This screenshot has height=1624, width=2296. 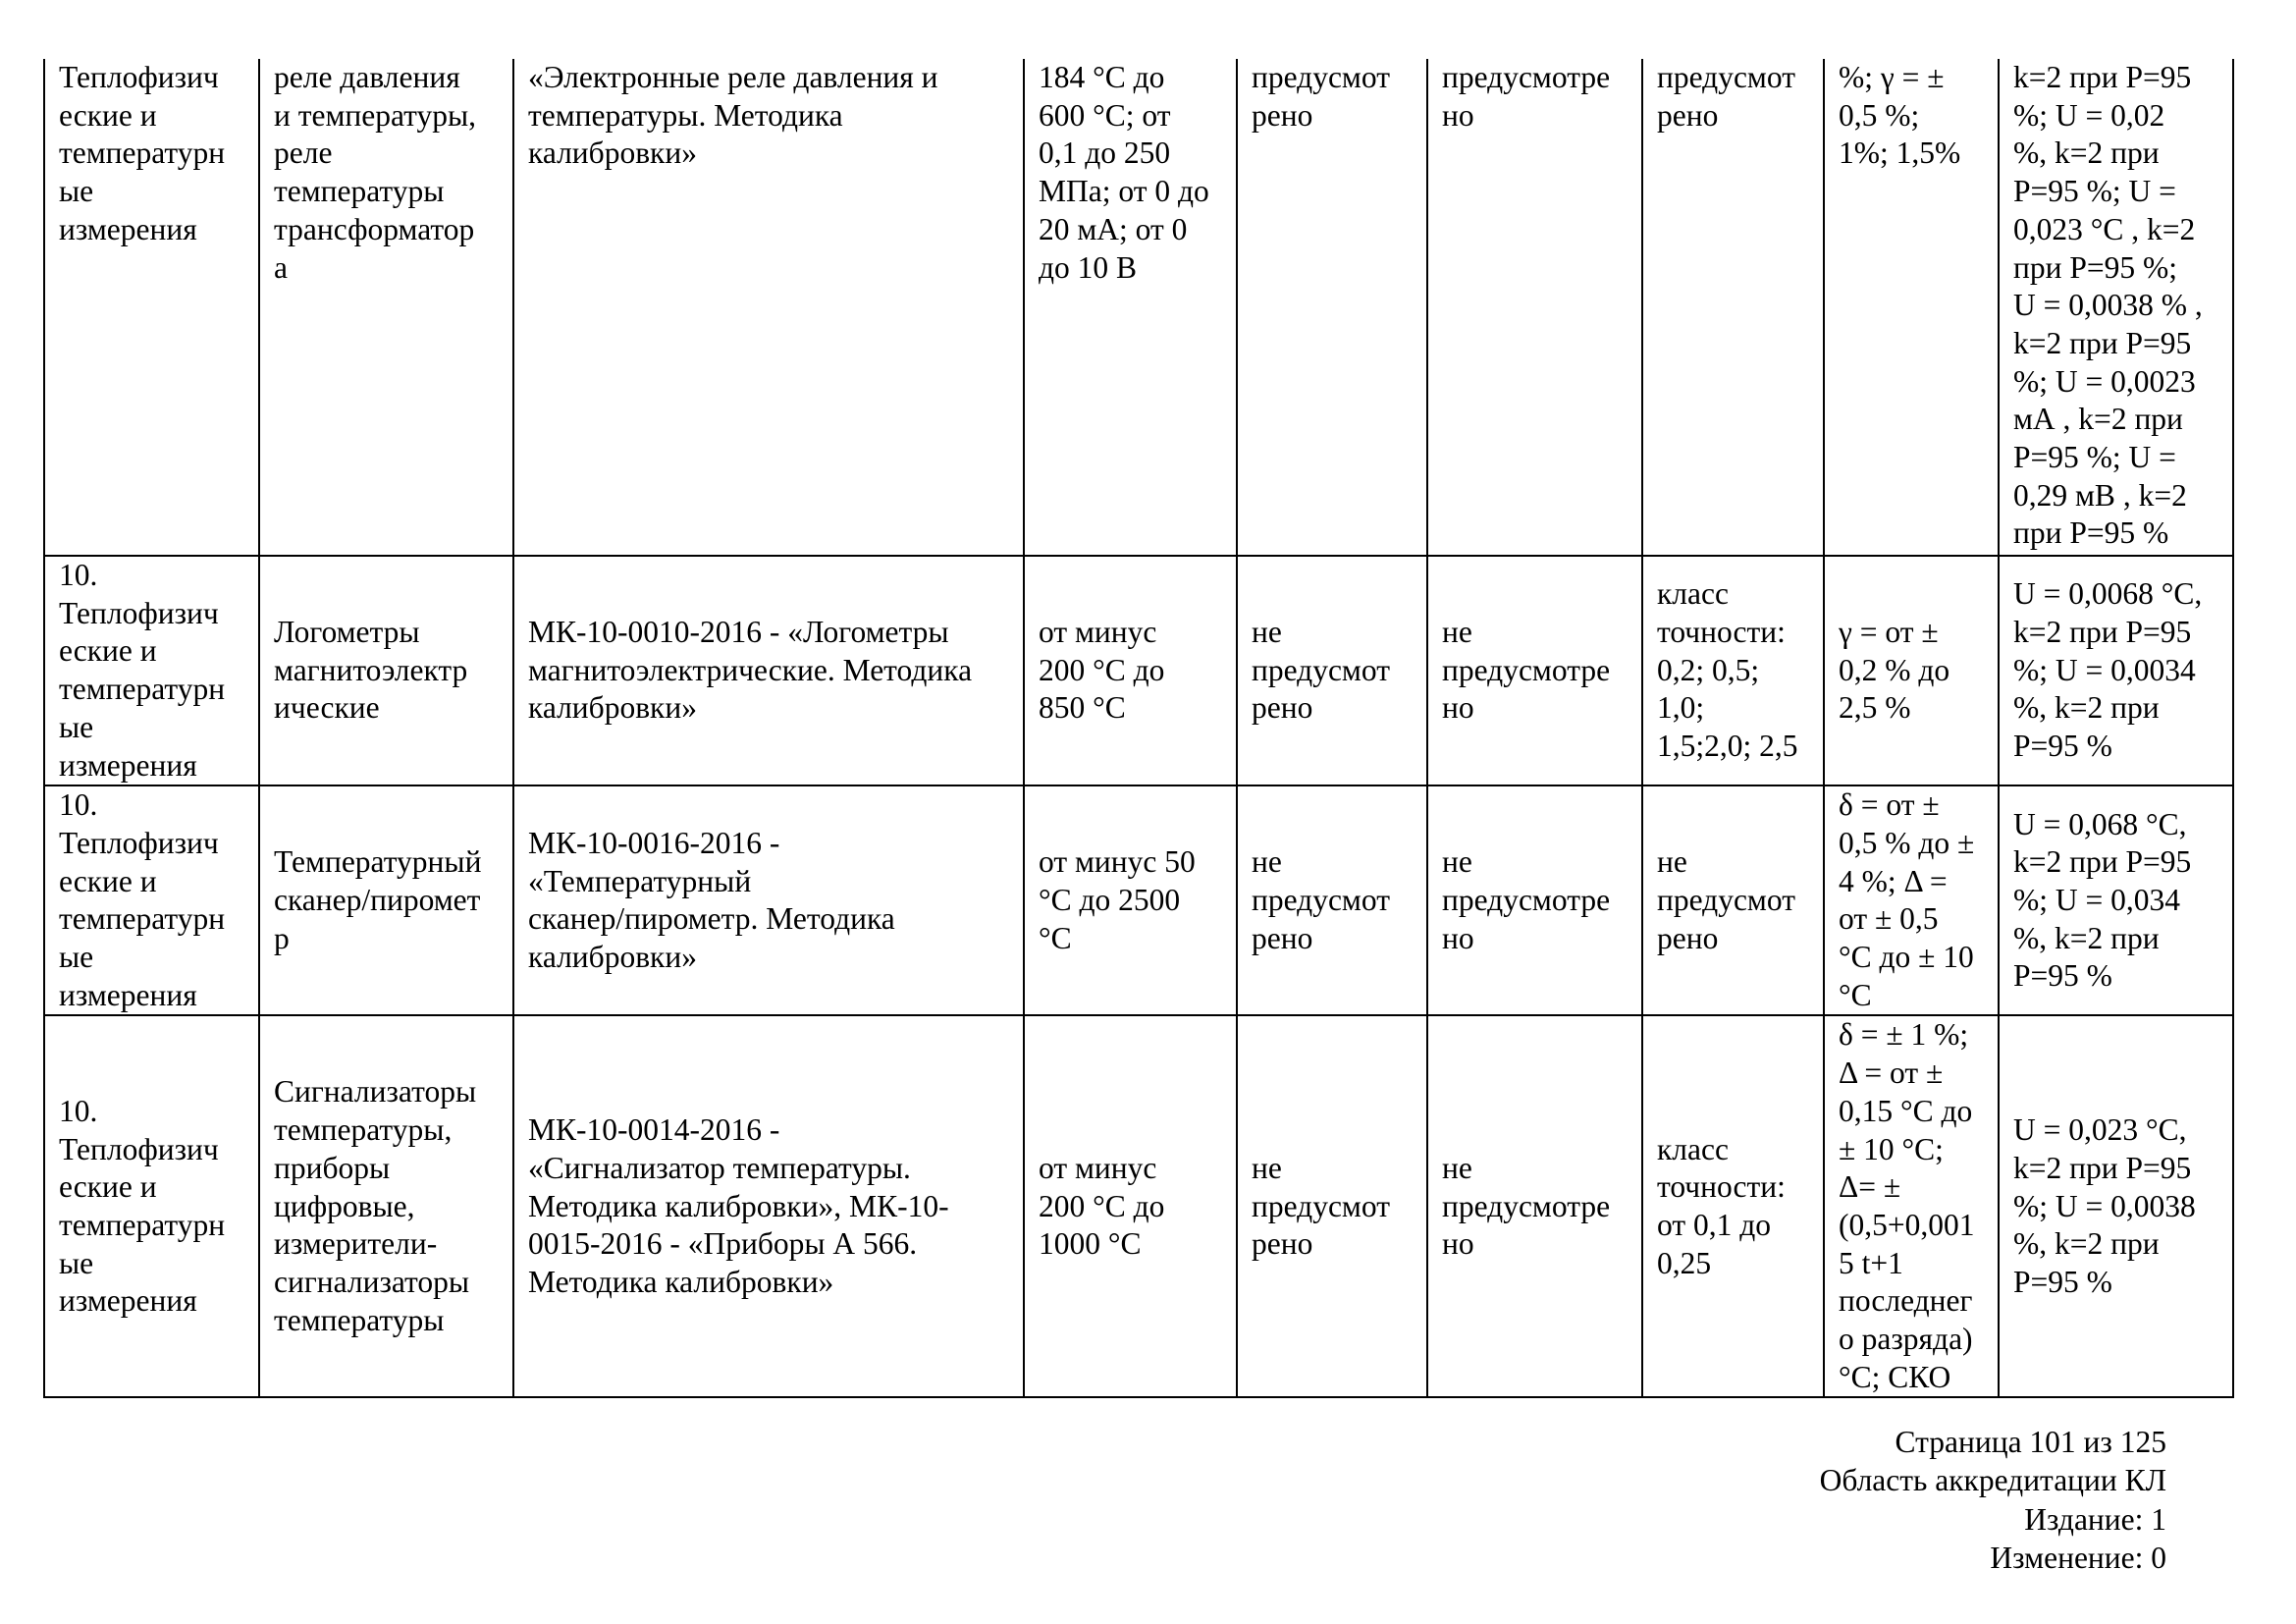 I want to click on cell-accuracy-class: не предусмот рено, so click(x=1733, y=901).